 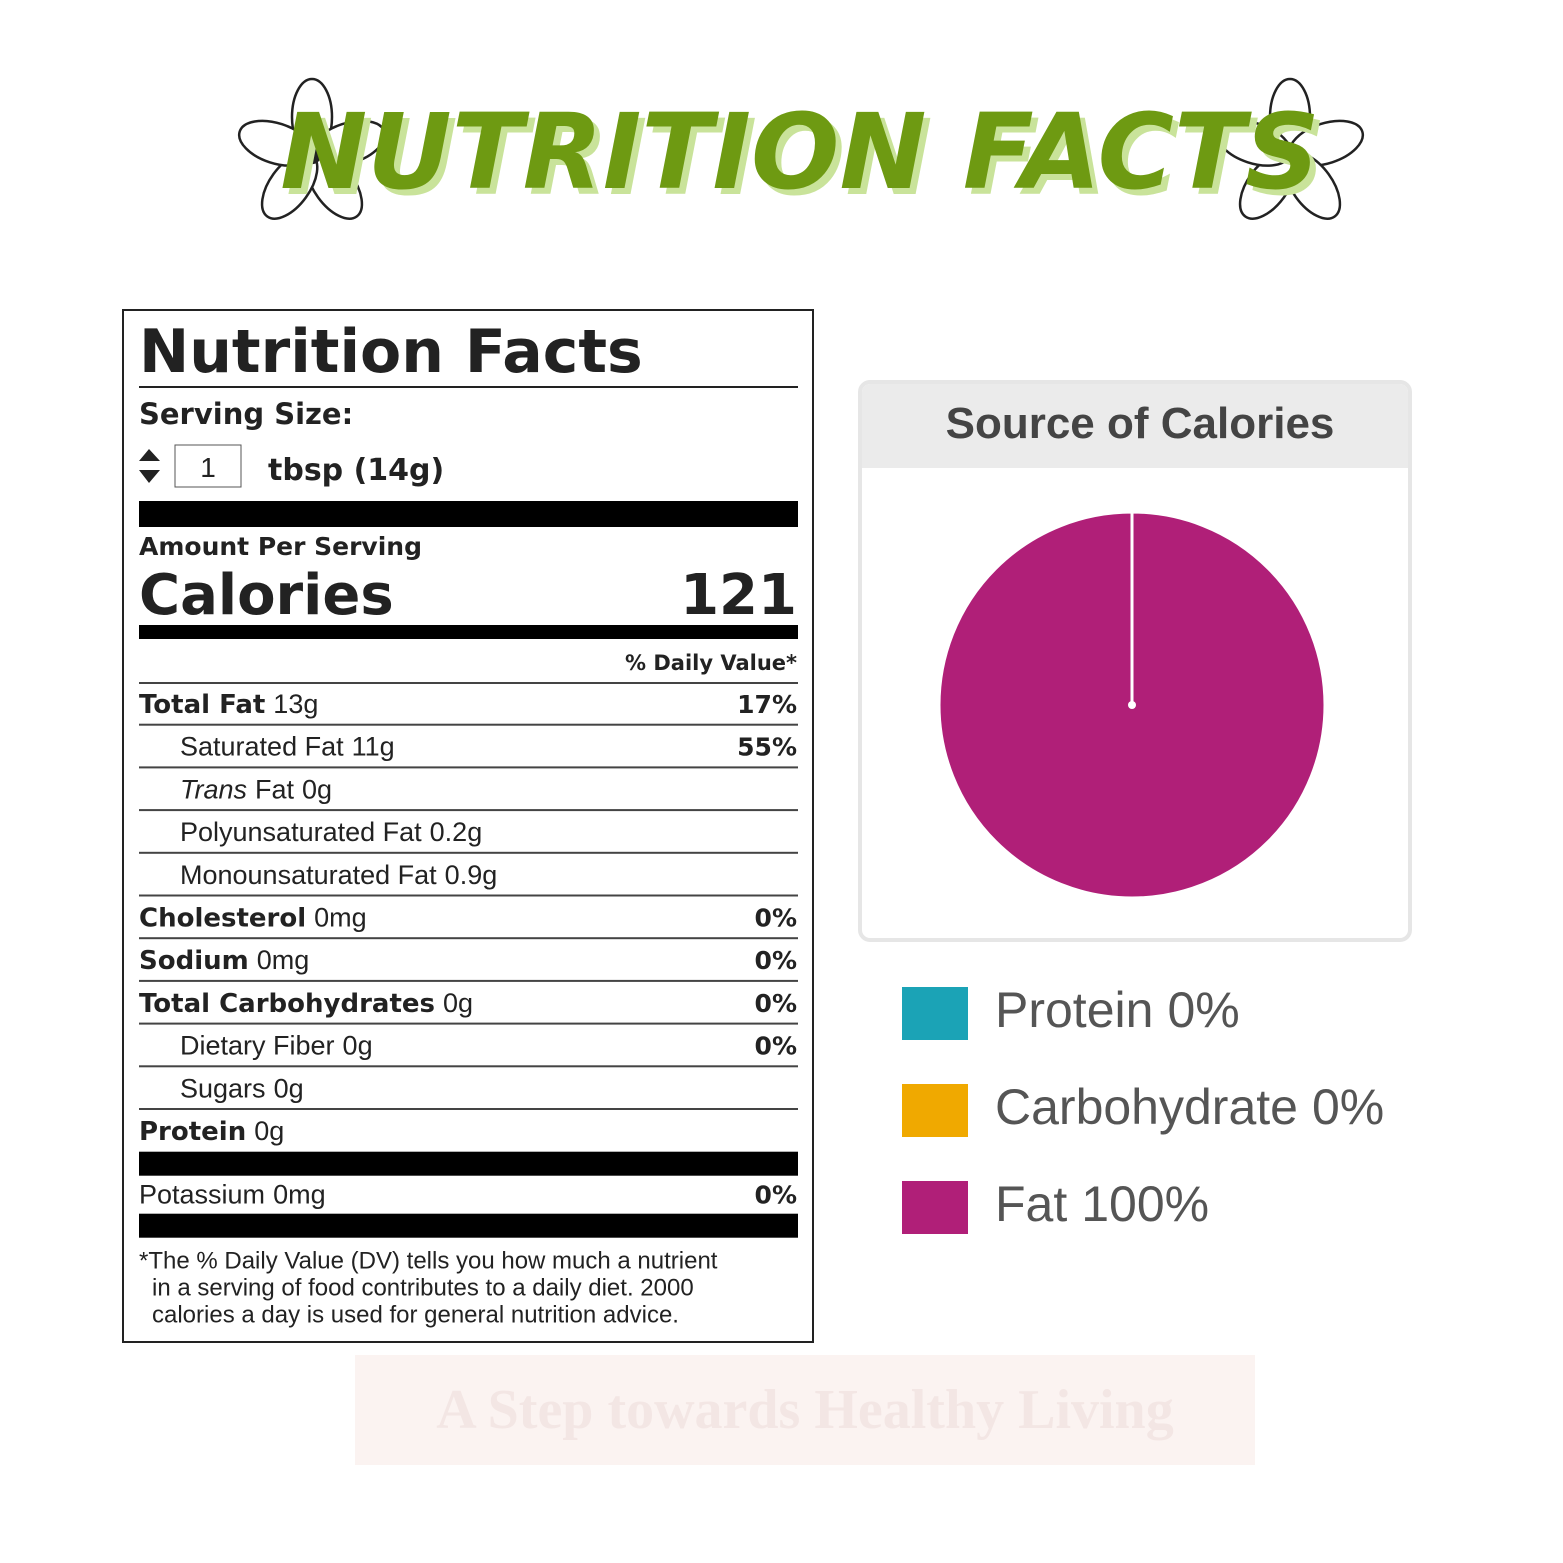 I want to click on serving-size-label: Serving Size:, so click(x=246, y=414).